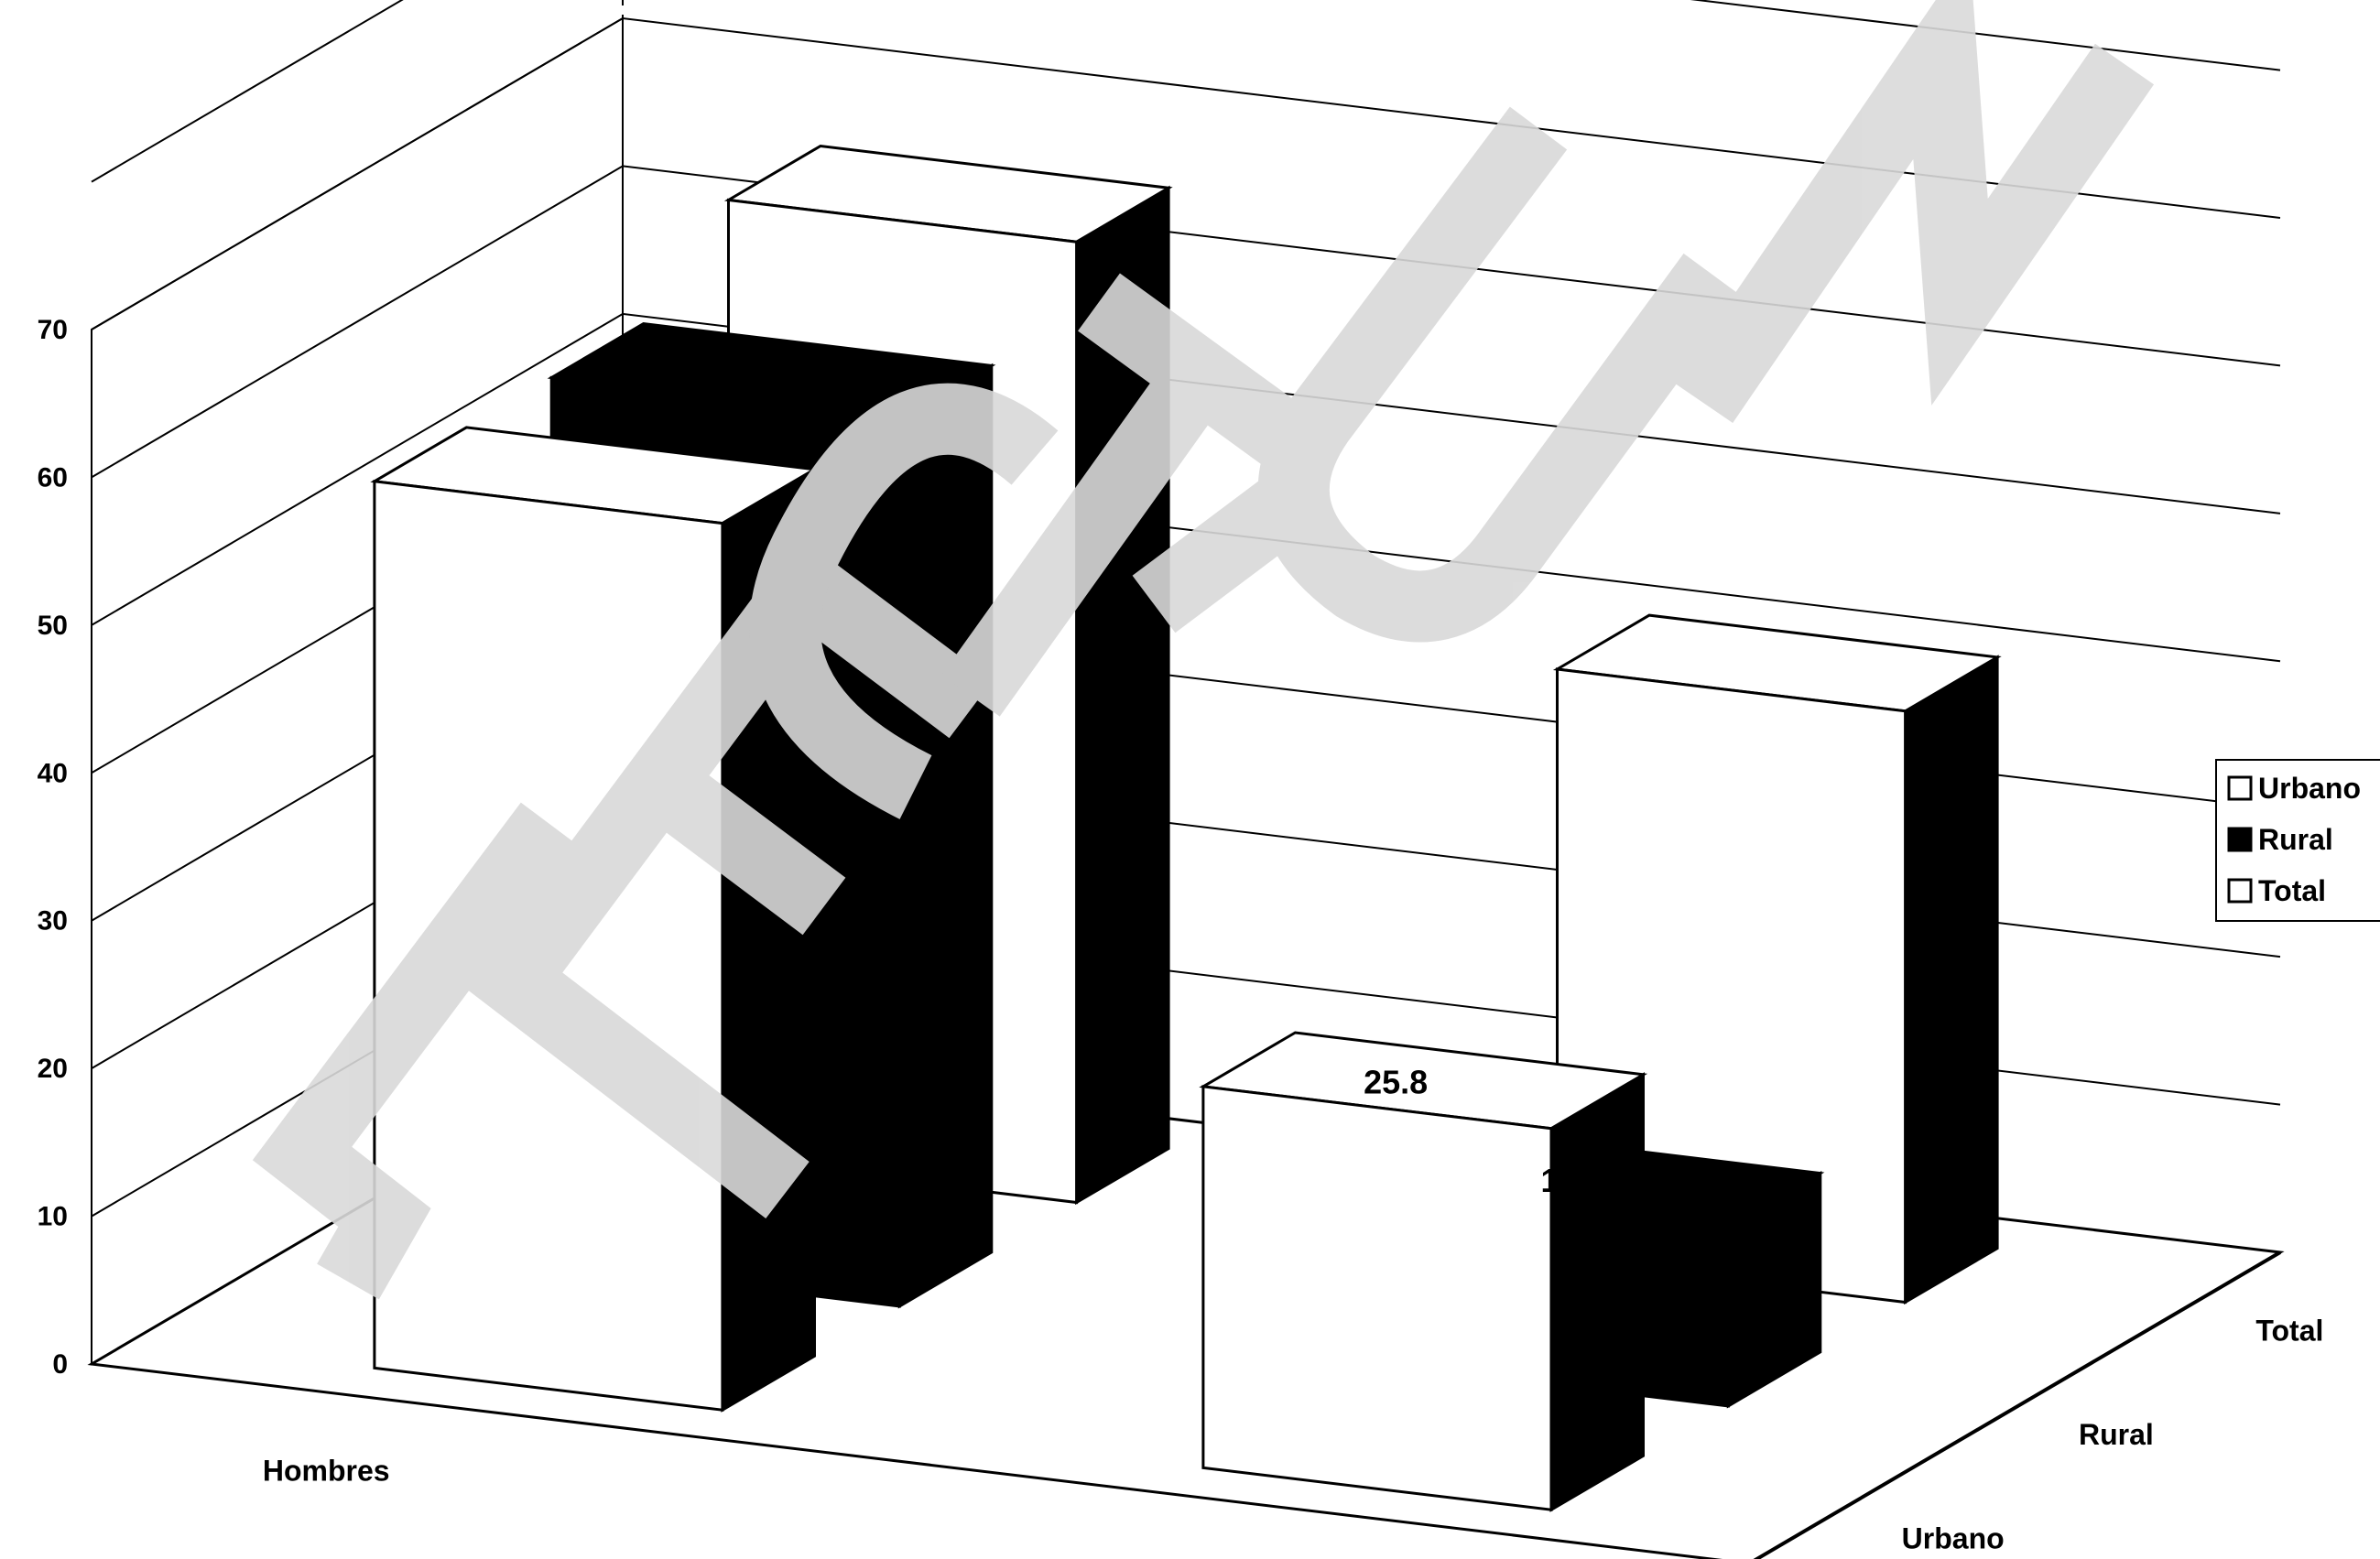 The height and width of the screenshot is (1559, 2380). What do you see at coordinates (53, 330) in the screenshot?
I see `y-tick-label: 70` at bounding box center [53, 330].